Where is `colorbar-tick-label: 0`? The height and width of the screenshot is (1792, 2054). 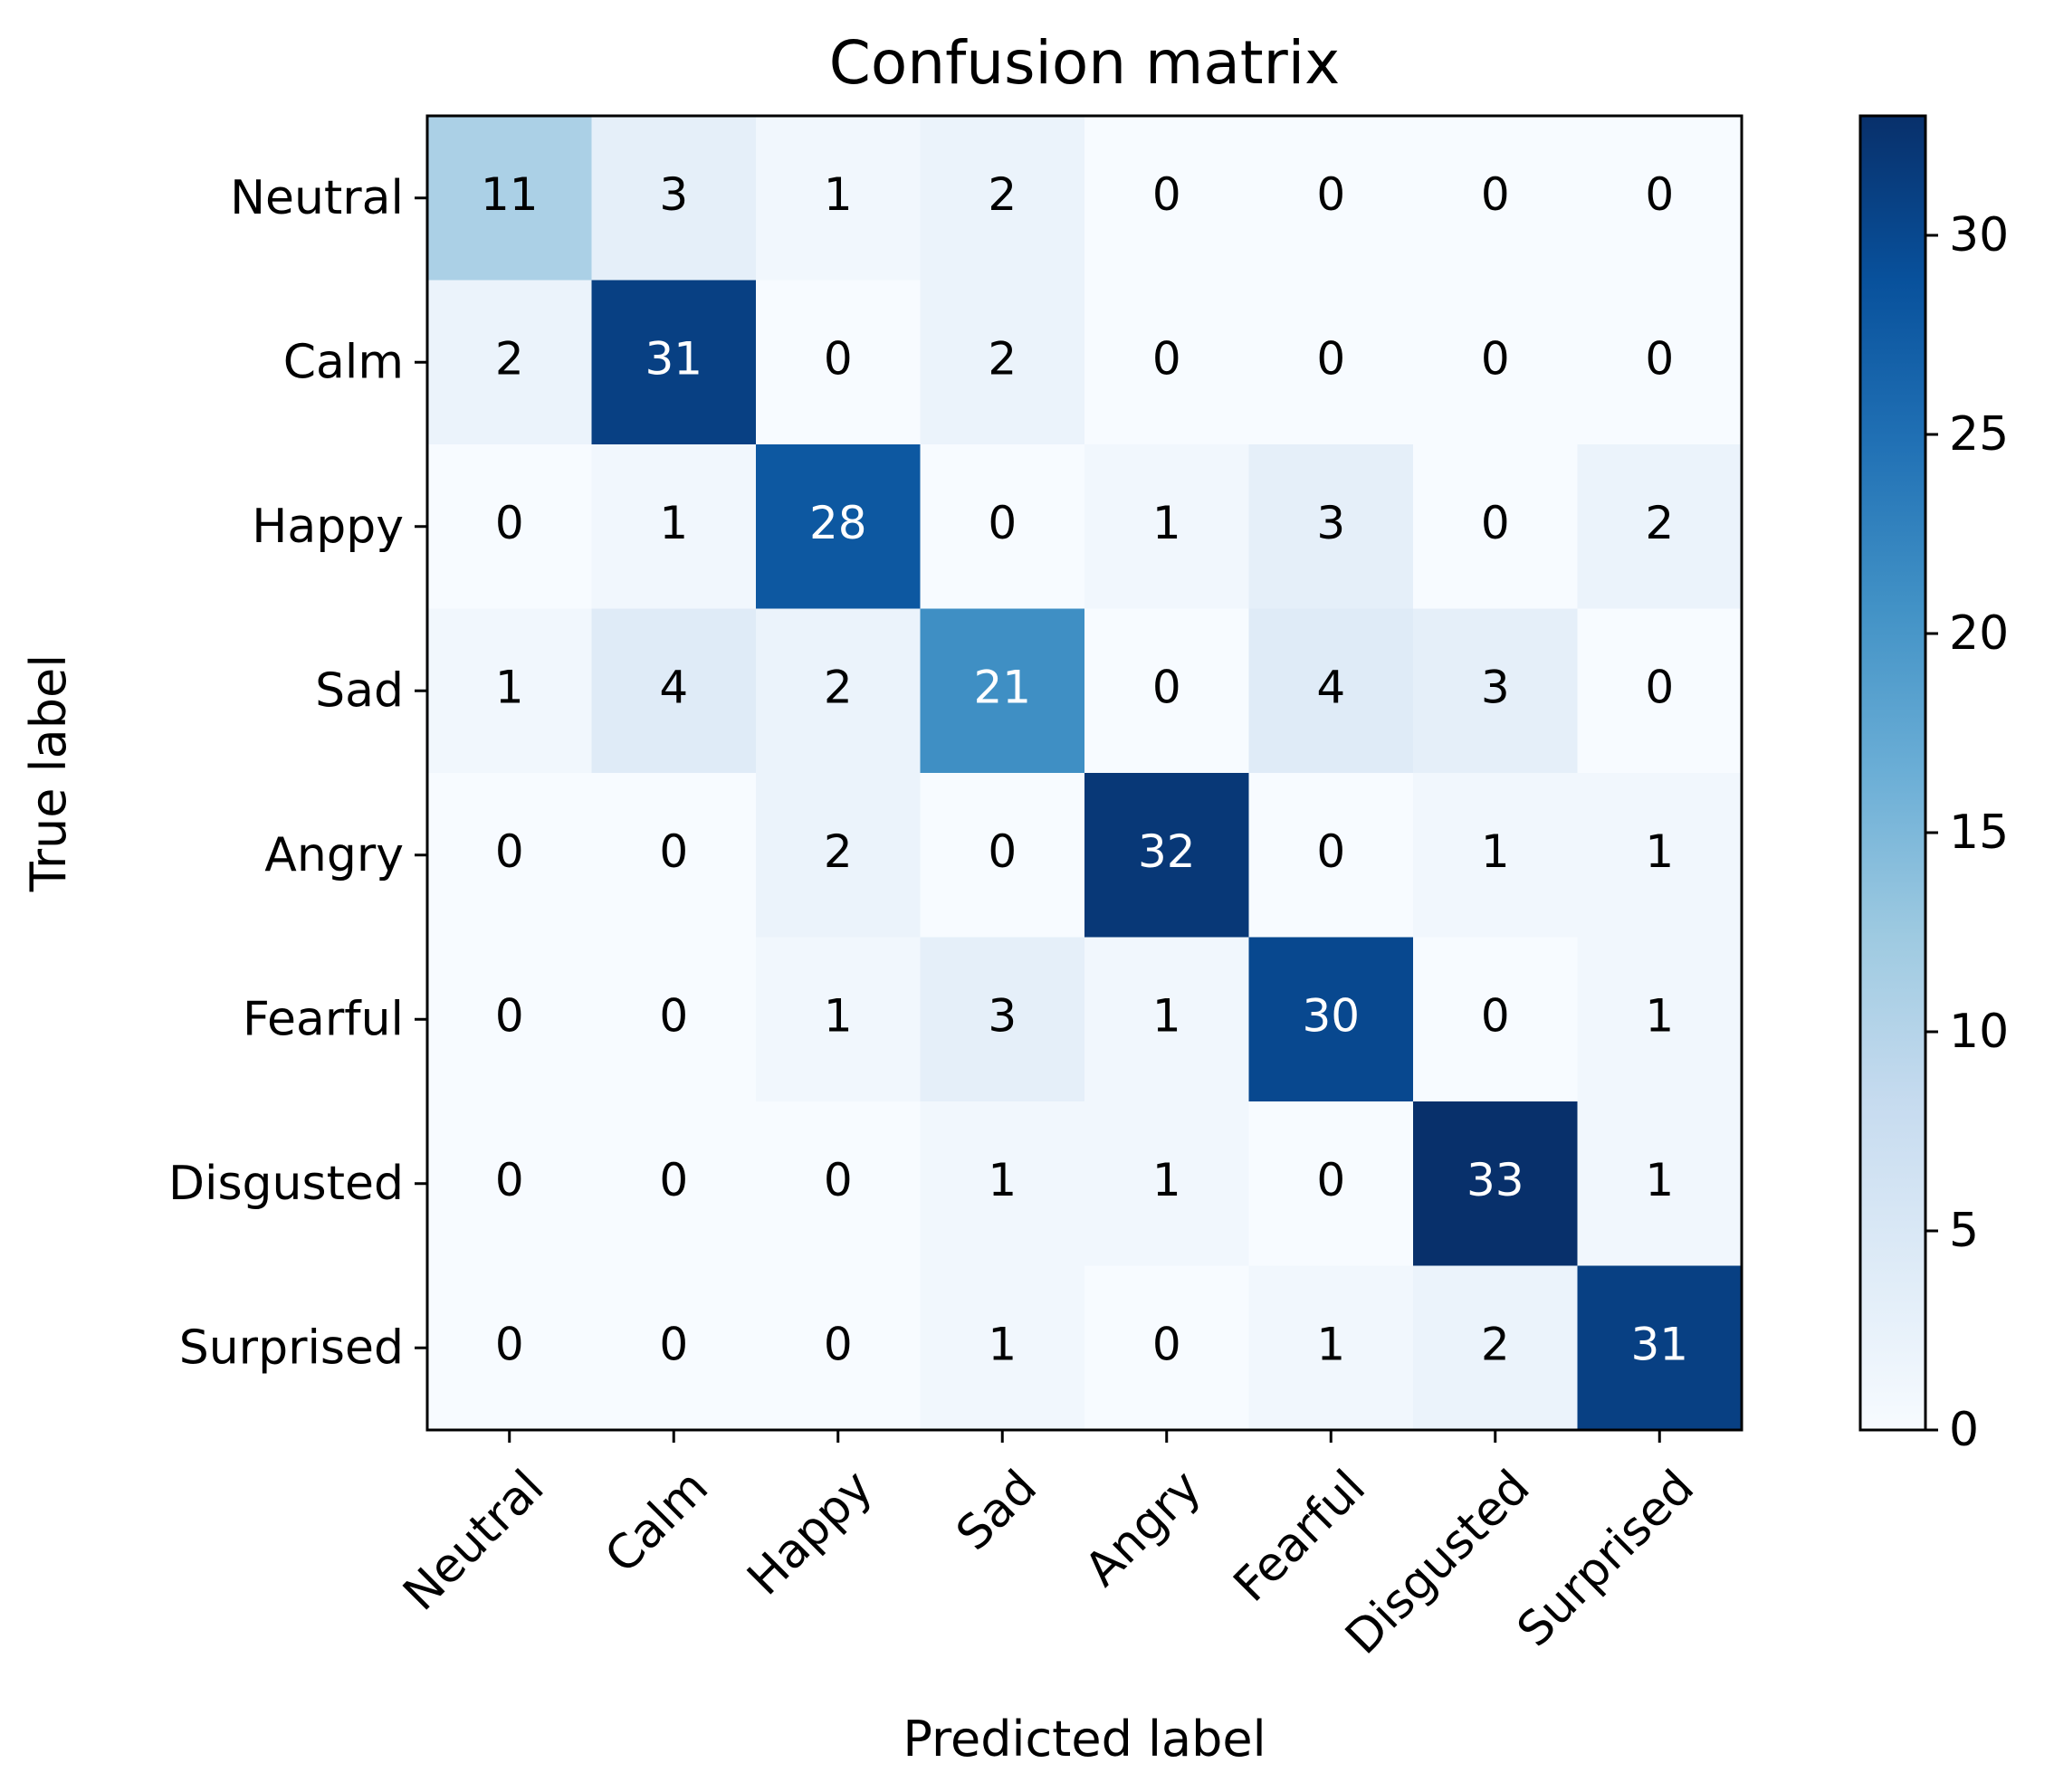 colorbar-tick-label: 0 is located at coordinates (1964, 1430).